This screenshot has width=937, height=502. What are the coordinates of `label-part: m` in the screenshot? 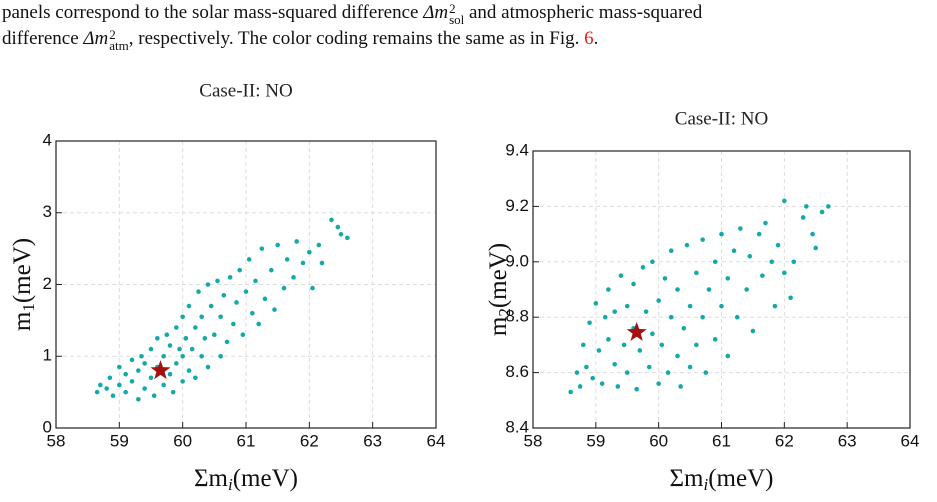 It's located at (22, 321).